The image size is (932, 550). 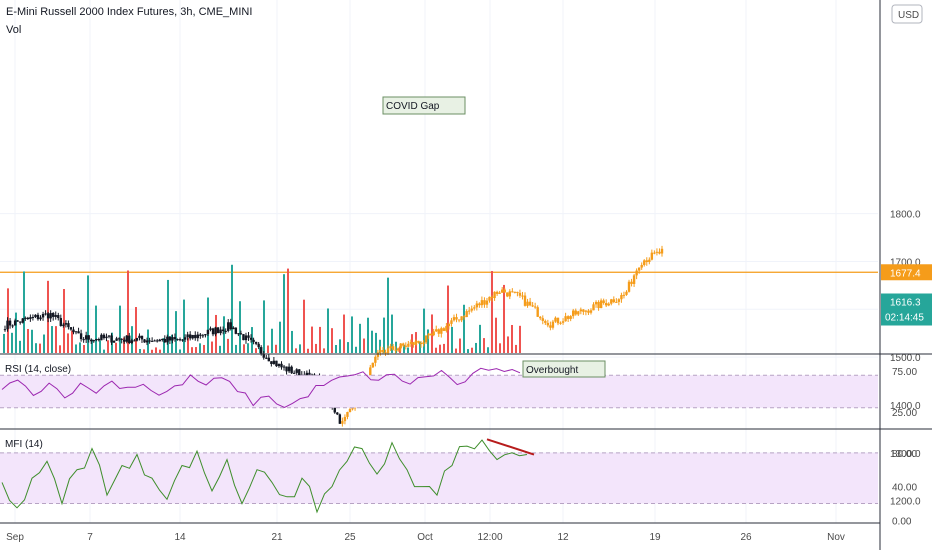 I want to click on mfi-panel: MFI (14), so click(x=439, y=476).